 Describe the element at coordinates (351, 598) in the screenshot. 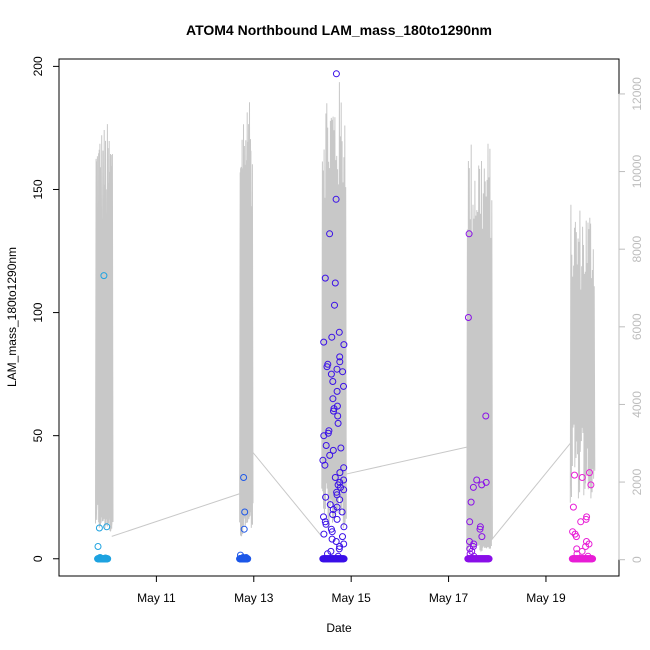

I see `x-tick-label: May 15` at that location.